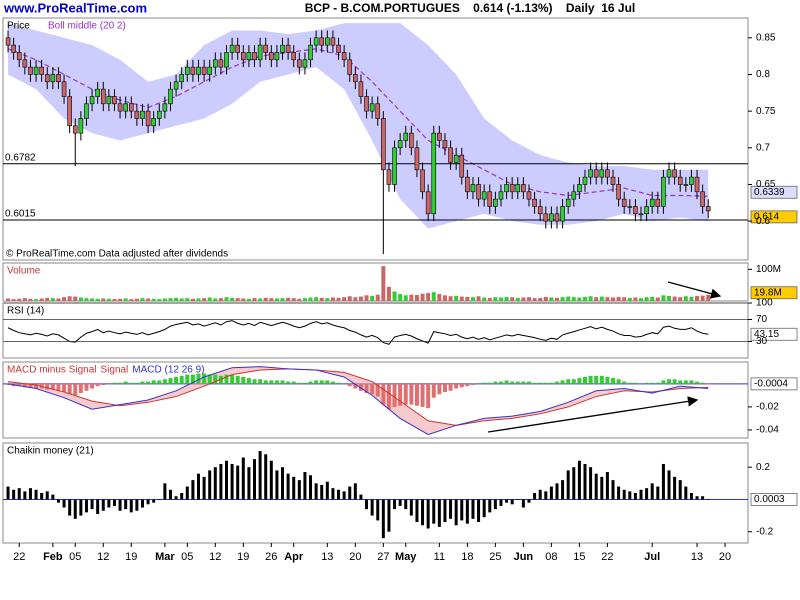 Image resolution: width=800 pixels, height=600 pixels. I want to click on value-label: 43.15, so click(766, 334).